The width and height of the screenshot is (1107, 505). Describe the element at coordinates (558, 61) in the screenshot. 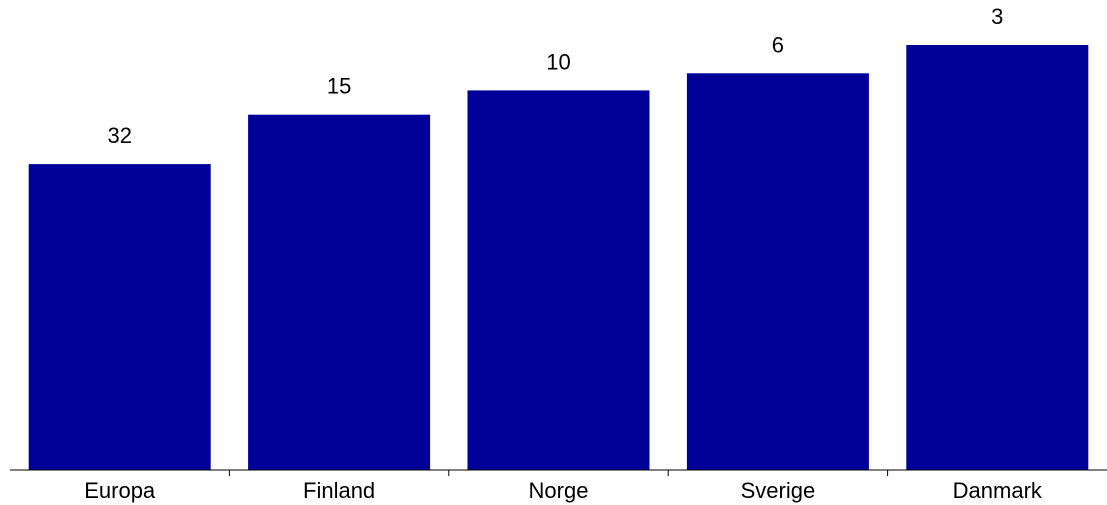

I see `data-label-norge: 10` at that location.